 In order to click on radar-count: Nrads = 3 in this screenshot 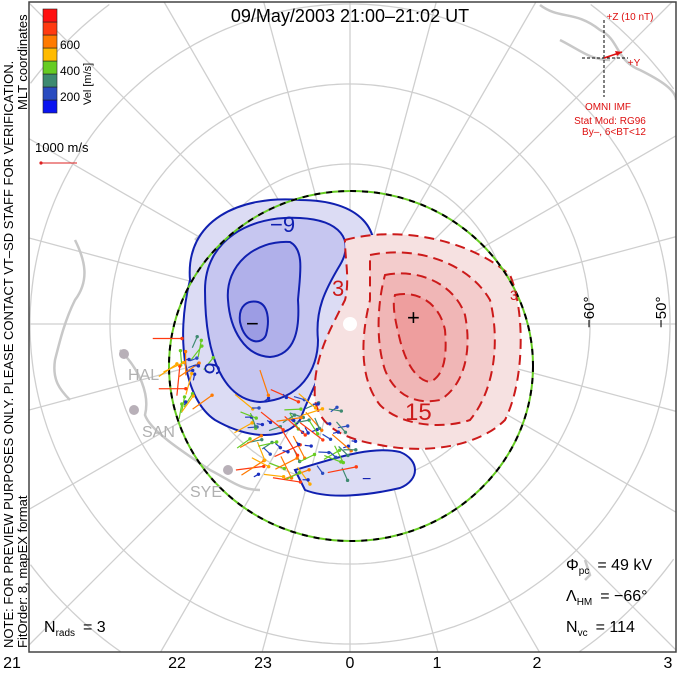, I will do `click(75, 629)`.